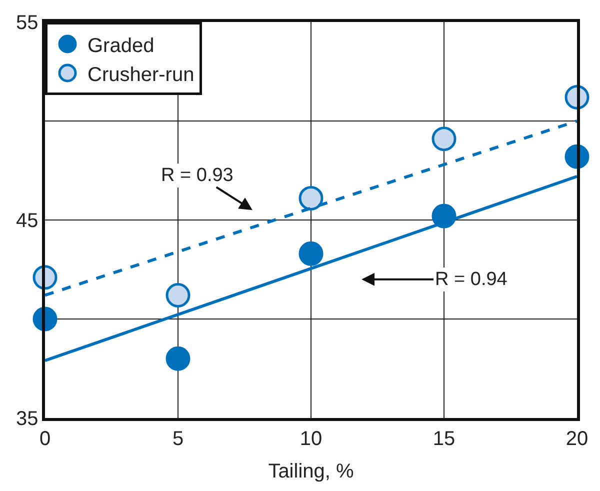 The image size is (600, 491). What do you see at coordinates (178, 439) in the screenshot?
I see `x-tick-label: 5` at bounding box center [178, 439].